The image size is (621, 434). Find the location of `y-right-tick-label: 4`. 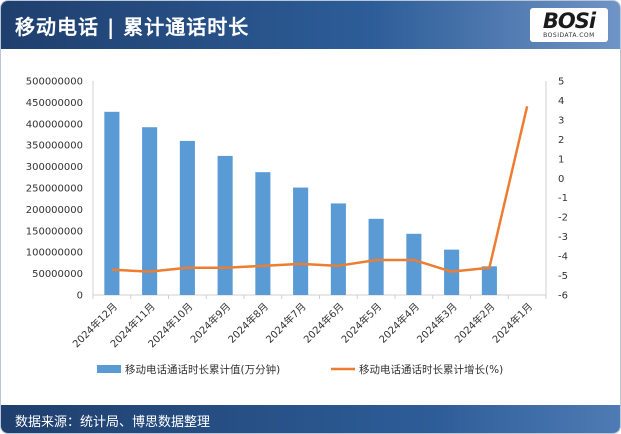

y-right-tick-label: 4 is located at coordinates (561, 101).